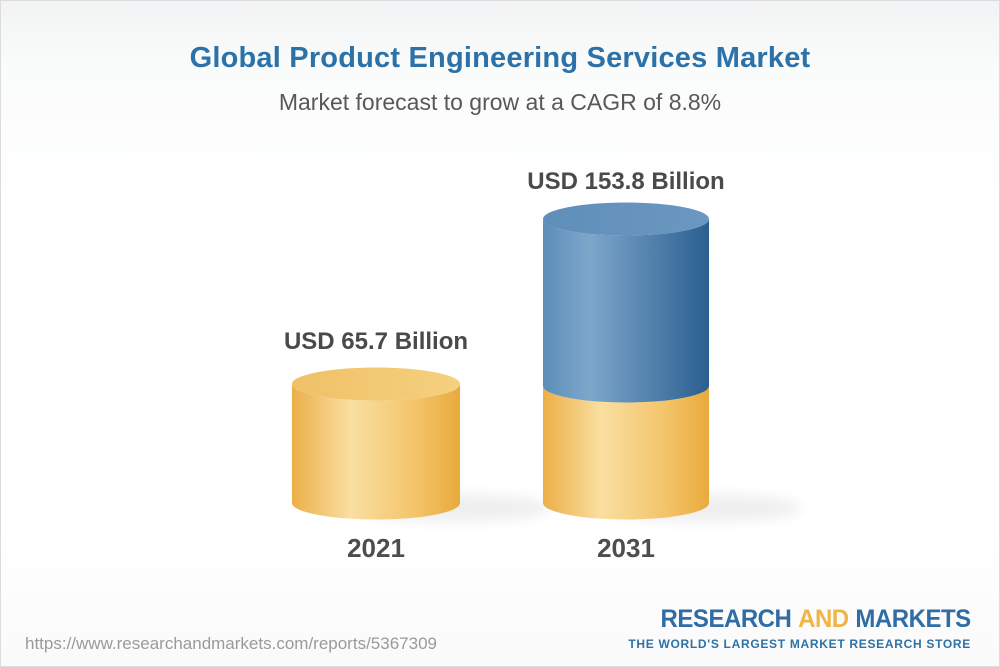 The height and width of the screenshot is (667, 1000). I want to click on logo-word-markets: MARKETS, so click(913, 619).